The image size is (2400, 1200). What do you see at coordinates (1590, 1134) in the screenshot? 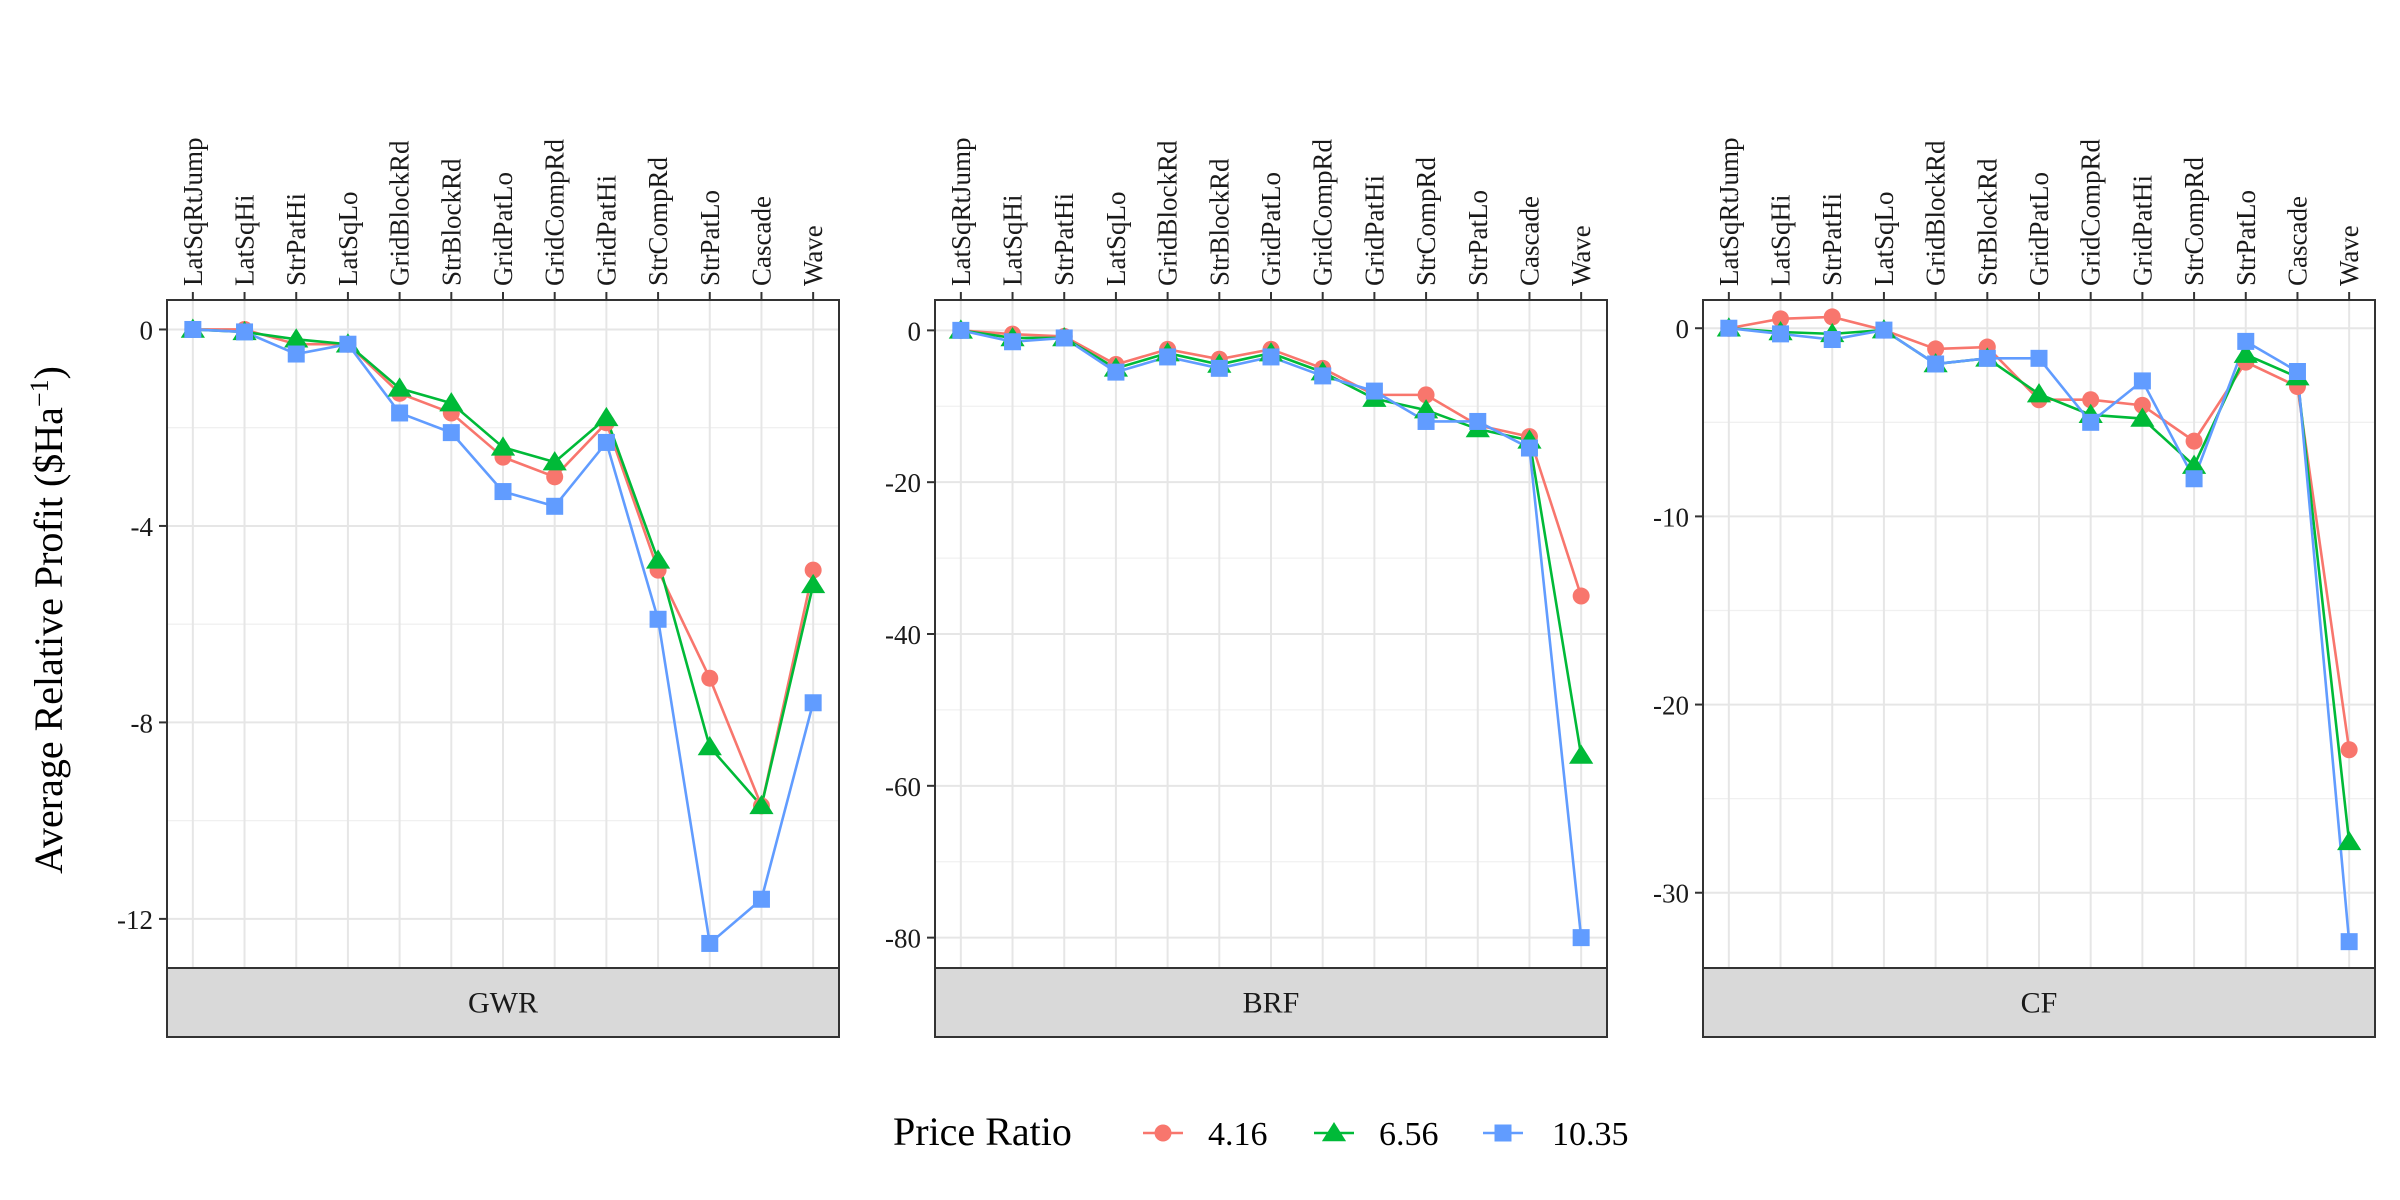
I see `legend-label: 10.35` at bounding box center [1590, 1134].